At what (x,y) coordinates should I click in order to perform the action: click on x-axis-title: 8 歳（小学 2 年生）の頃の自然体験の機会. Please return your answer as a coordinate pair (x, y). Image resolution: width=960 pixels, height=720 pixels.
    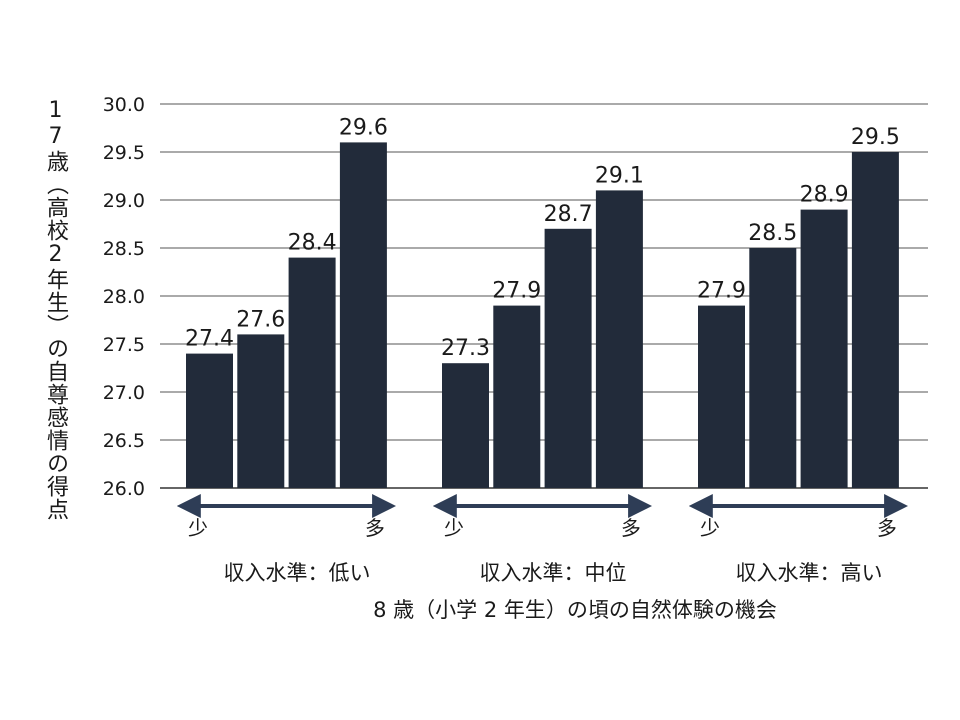
    Looking at the image, I should click on (575, 610).